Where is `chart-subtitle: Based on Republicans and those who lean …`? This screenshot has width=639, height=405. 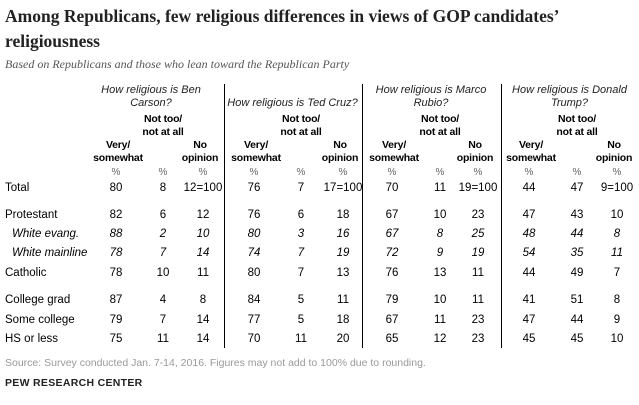 chart-subtitle: Based on Republicans and those who lean … is located at coordinates (177, 64).